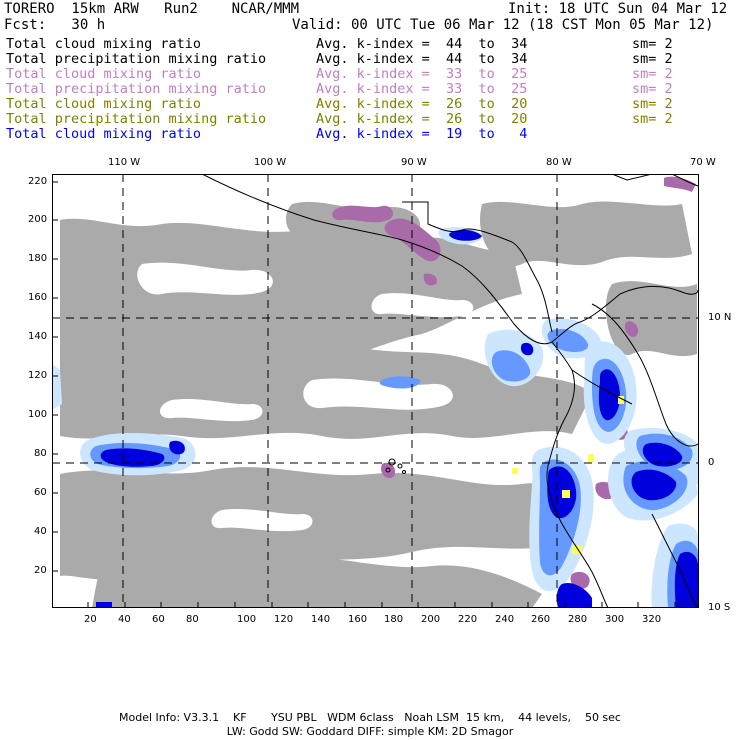  I want to click on legend-field-2: Total cloud mixing ratio, so click(104, 74).